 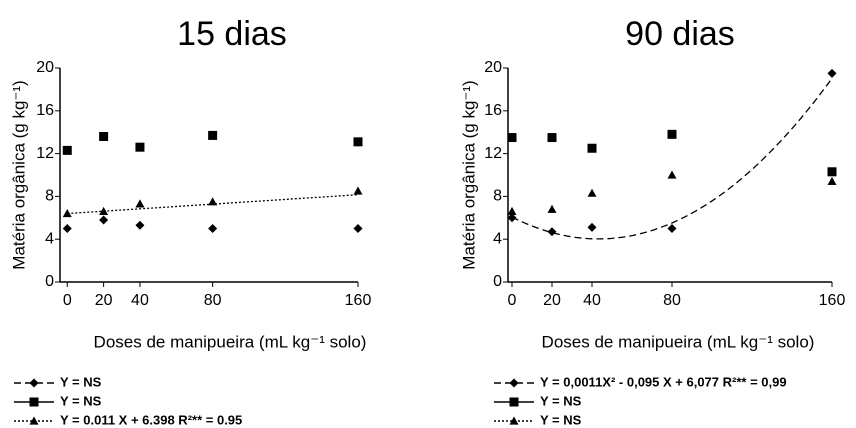 What do you see at coordinates (151, 419) in the screenshot?
I see `legend-label: Y = 0.011 X + 6.398 R²** = 0.95` at bounding box center [151, 419].